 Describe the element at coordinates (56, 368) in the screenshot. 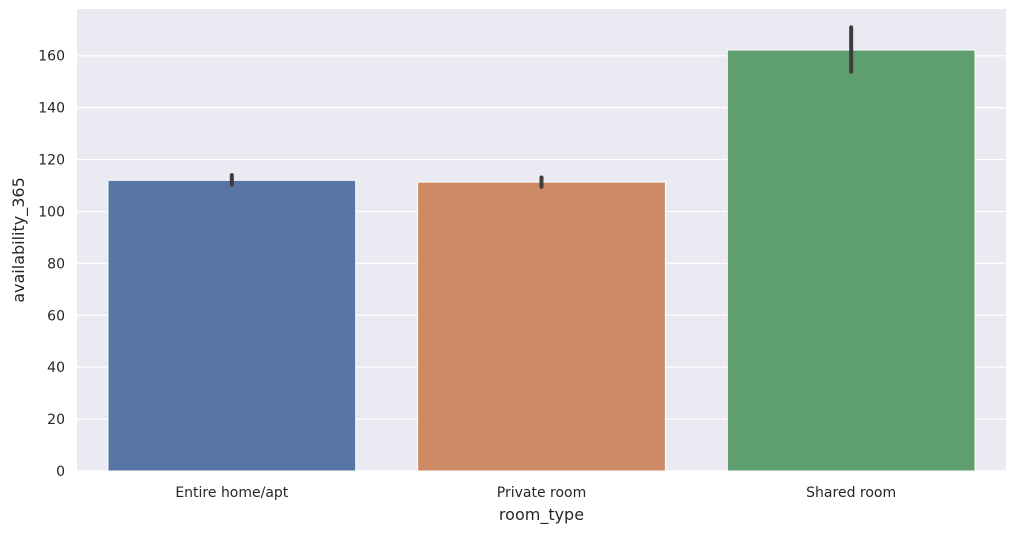

I see `y-tick-label: 40` at that location.